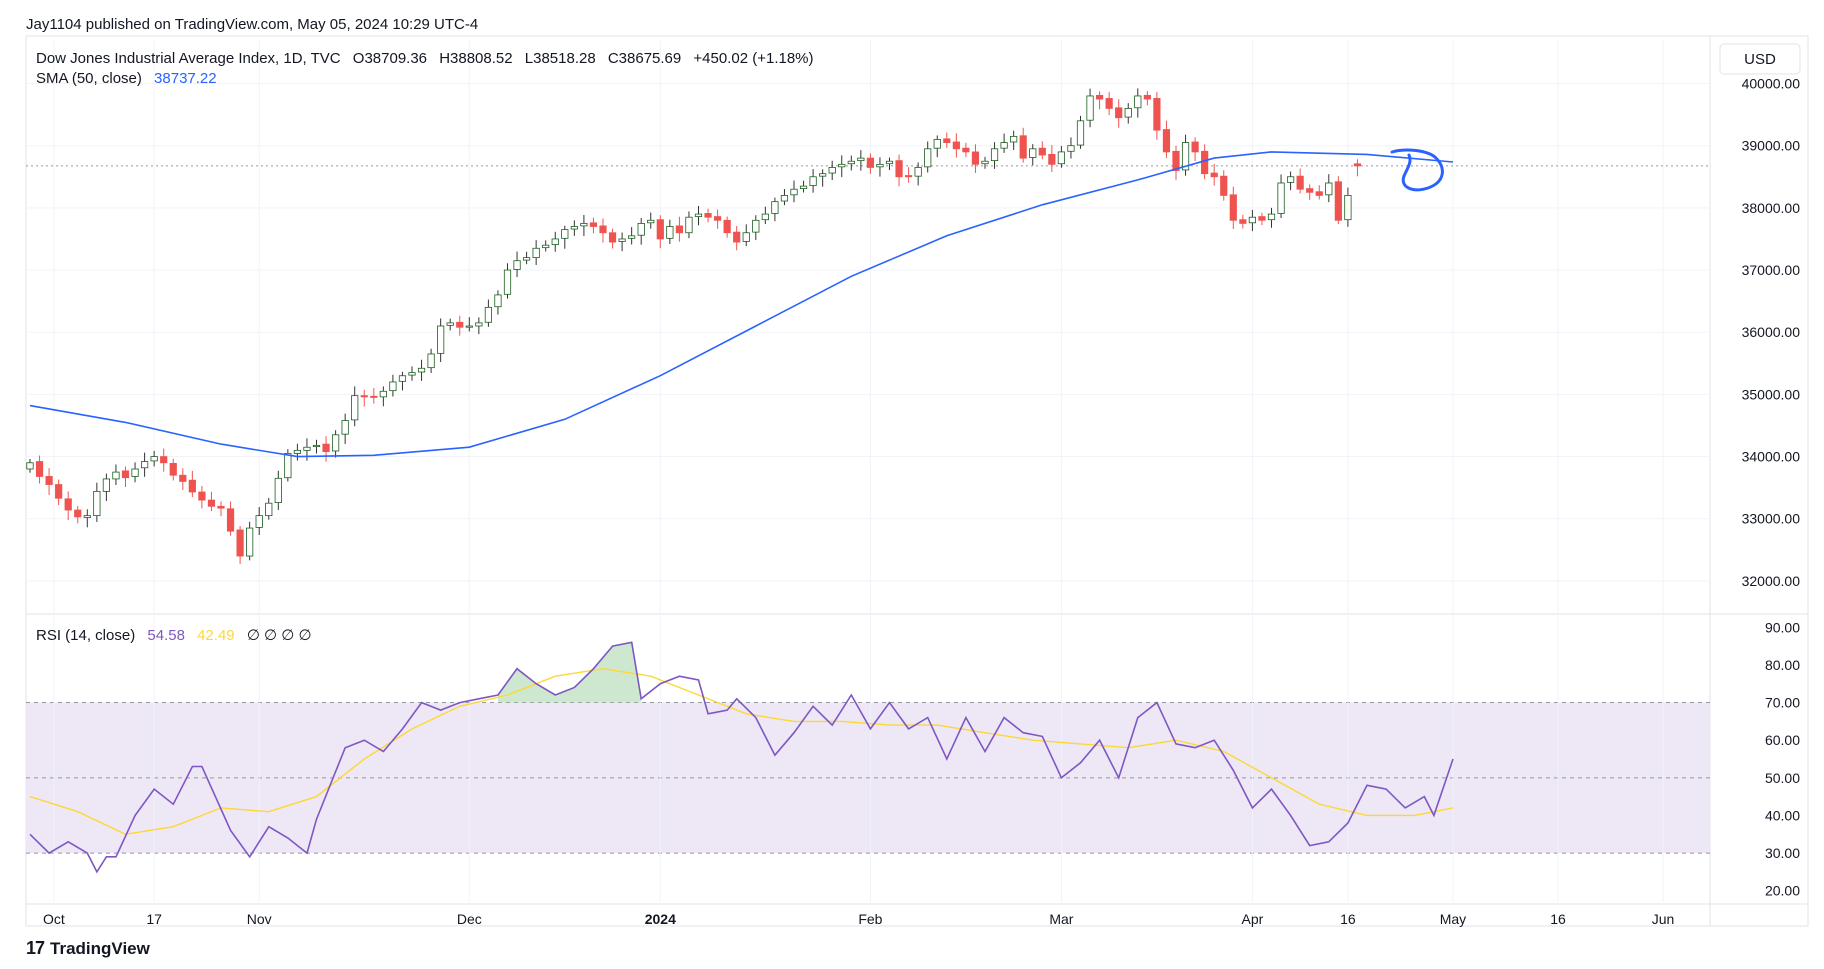 The height and width of the screenshot is (969, 1824). I want to click on sma-legend-value: 38737.22, so click(185, 78).